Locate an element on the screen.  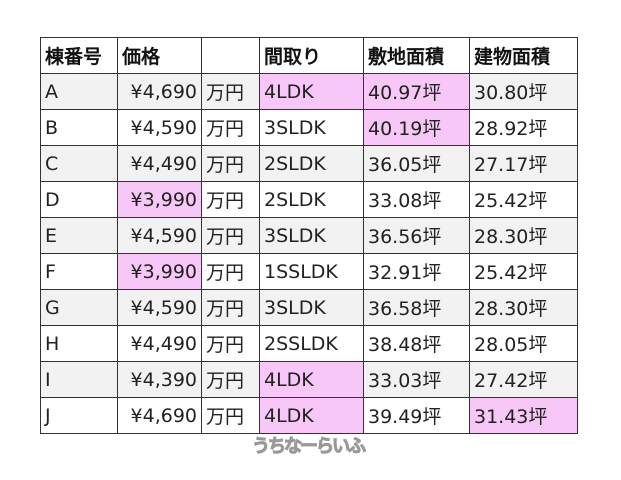
cell-land-area: 36.05坪 is located at coordinates (416, 163).